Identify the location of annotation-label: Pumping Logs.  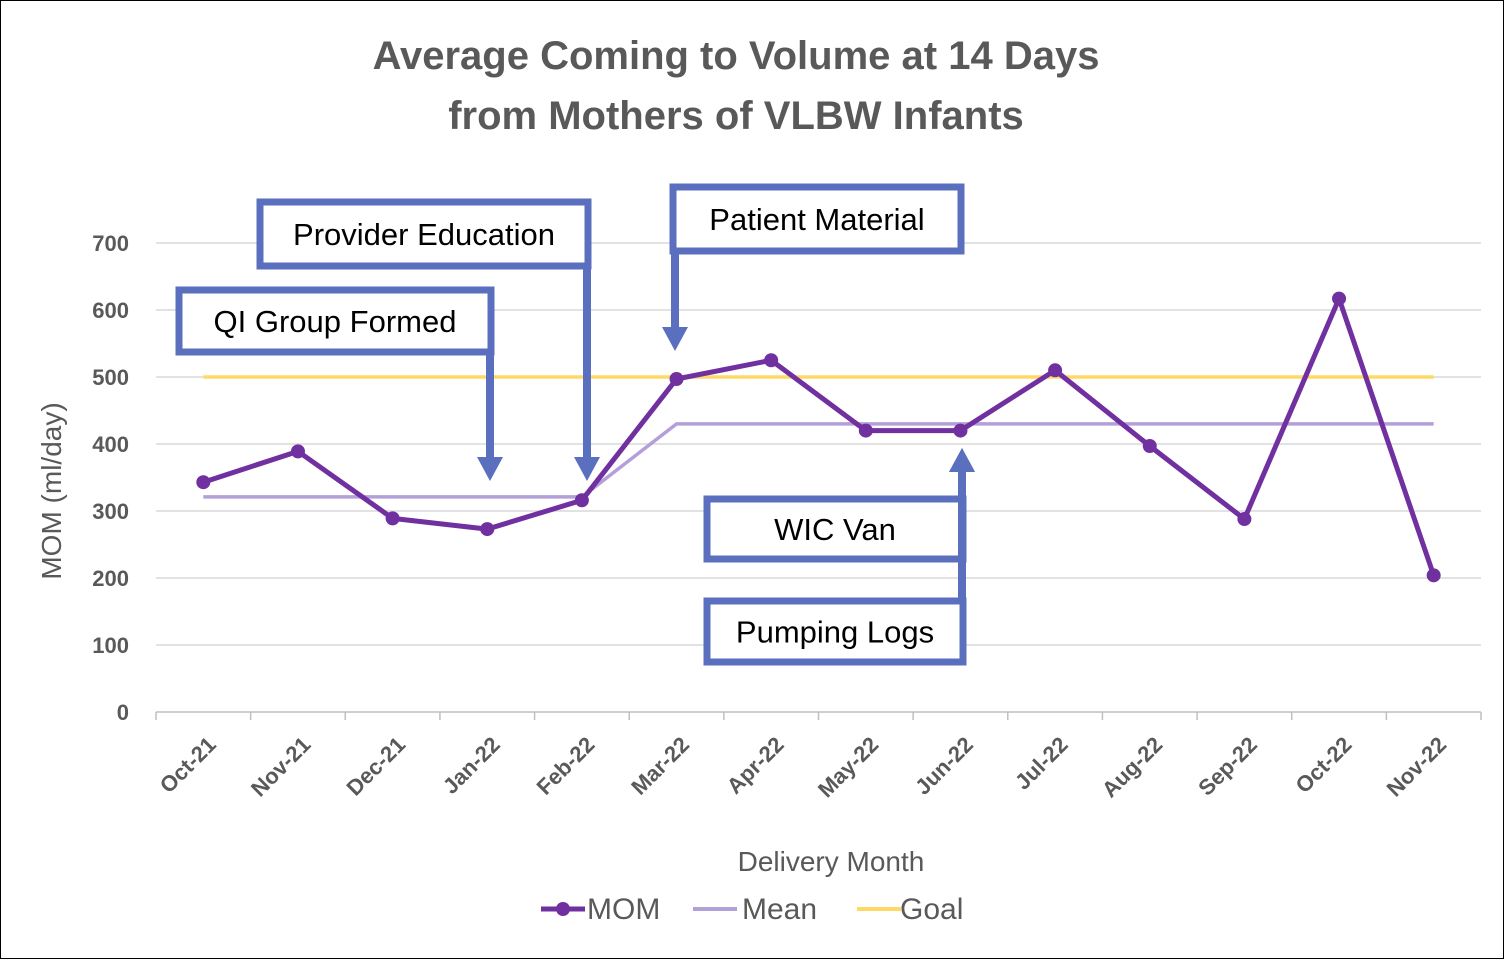
(835, 632).